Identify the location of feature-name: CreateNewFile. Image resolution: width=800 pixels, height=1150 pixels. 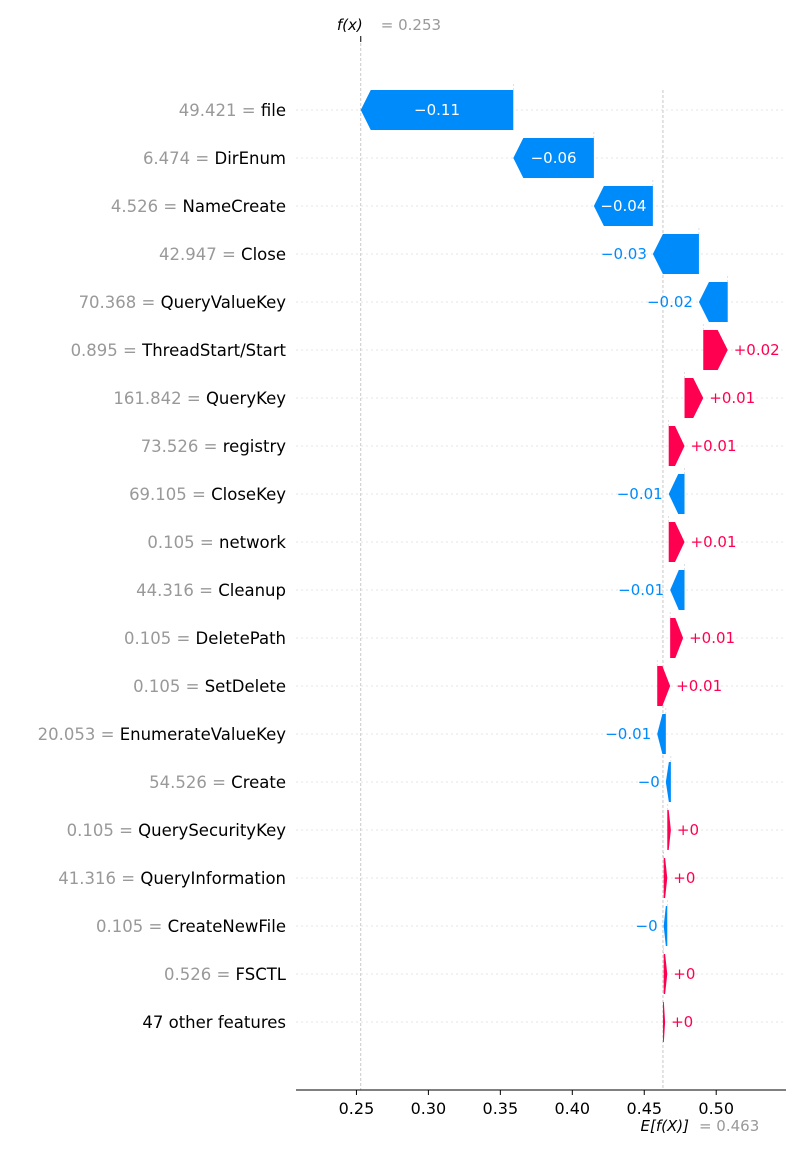
(227, 926).